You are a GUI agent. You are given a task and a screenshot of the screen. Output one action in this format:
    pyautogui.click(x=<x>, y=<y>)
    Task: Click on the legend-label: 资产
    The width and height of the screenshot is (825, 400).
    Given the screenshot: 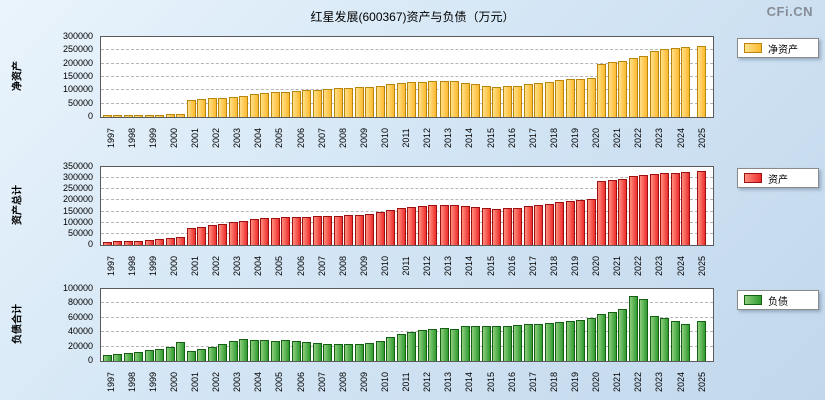 What is the action you would take?
    pyautogui.click(x=778, y=180)
    